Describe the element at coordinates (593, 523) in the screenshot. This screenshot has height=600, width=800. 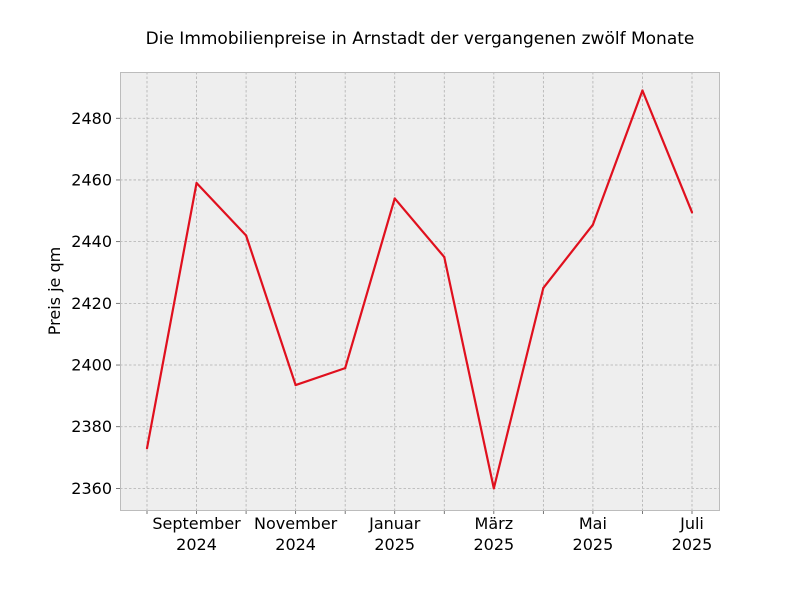
I see `x-tick-label-line1: Mai` at that location.